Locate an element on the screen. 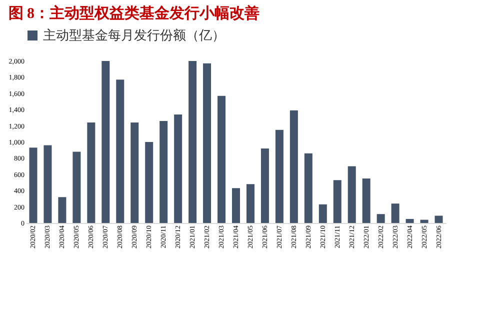  legend-label: 主动型基金每月发行份额（亿） is located at coordinates (134, 35).